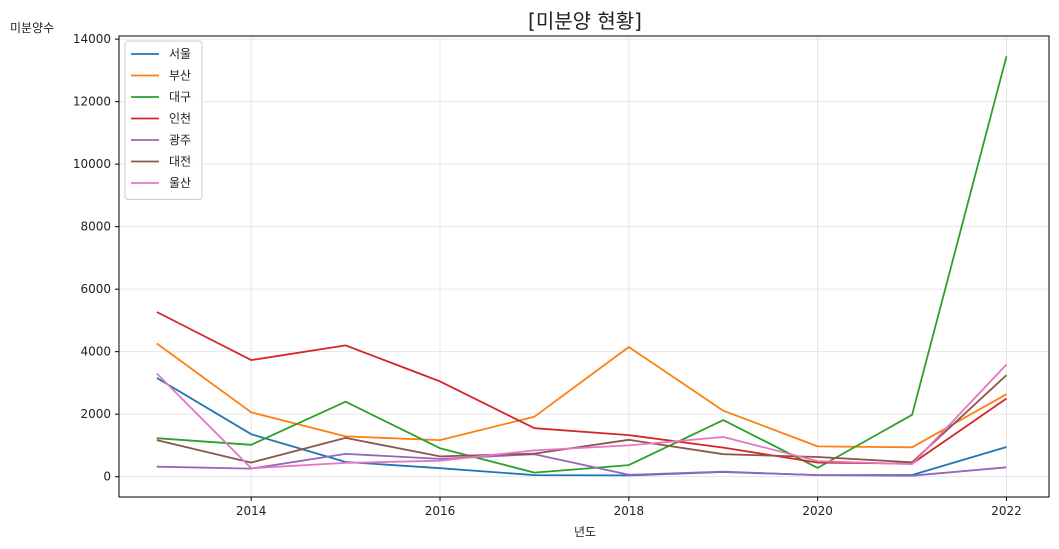  Describe the element at coordinates (180, 140) in the screenshot. I see `legend-label: 광주` at that location.